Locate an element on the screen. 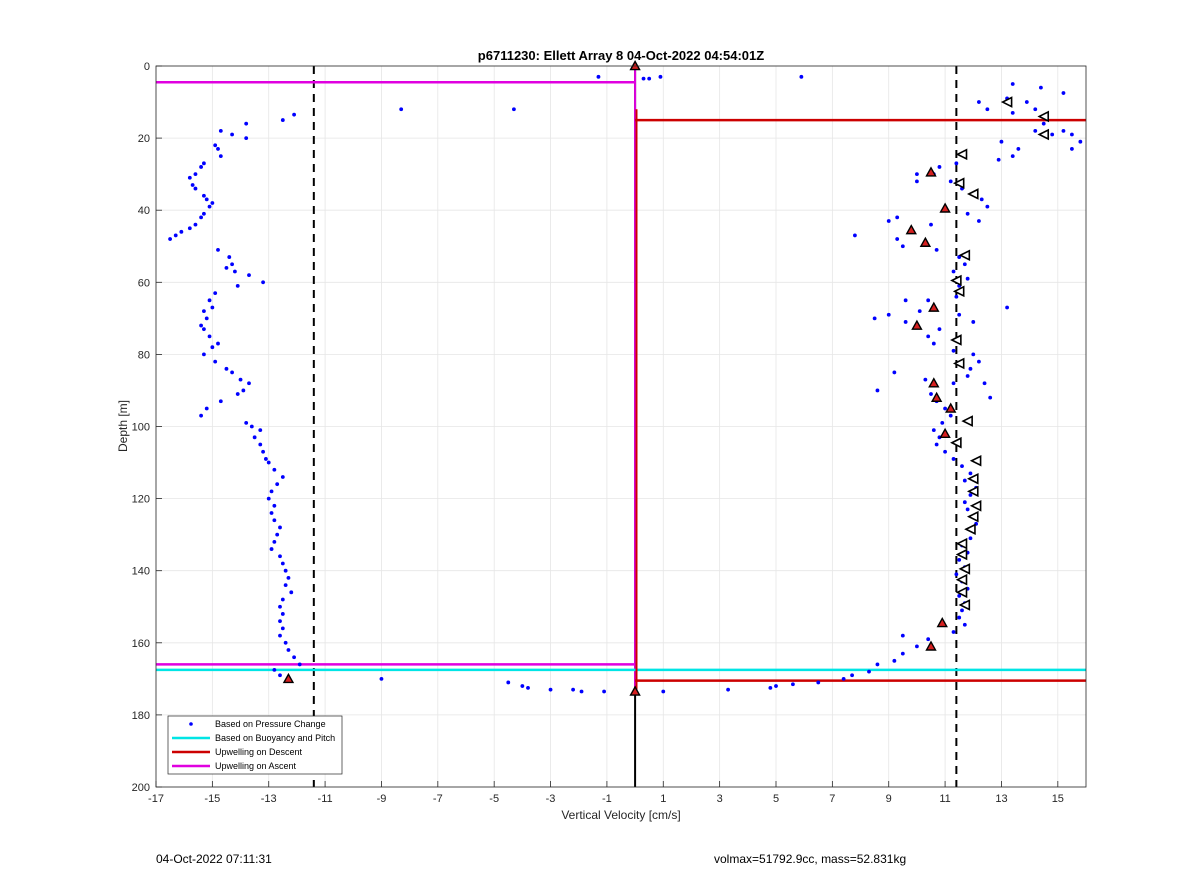 The image size is (1200, 885). y-tick-label: 180 is located at coordinates (141, 716).